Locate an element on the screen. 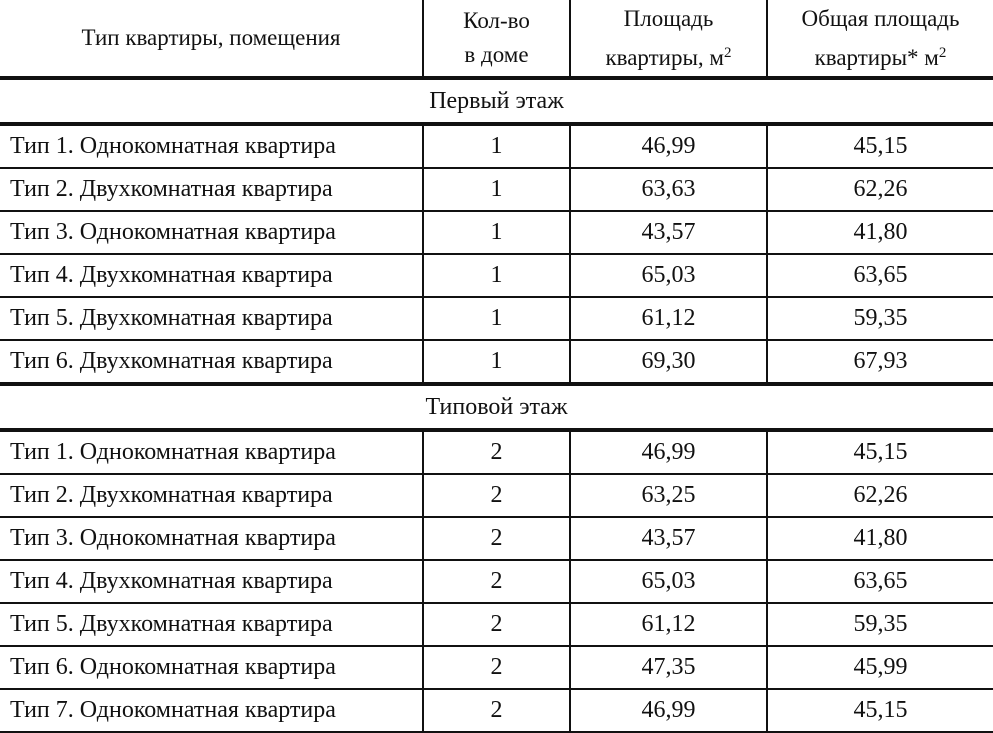  table-row: Тип 1. Однокомнатная квартира 1 46,99 45,15 is located at coordinates (496, 146).